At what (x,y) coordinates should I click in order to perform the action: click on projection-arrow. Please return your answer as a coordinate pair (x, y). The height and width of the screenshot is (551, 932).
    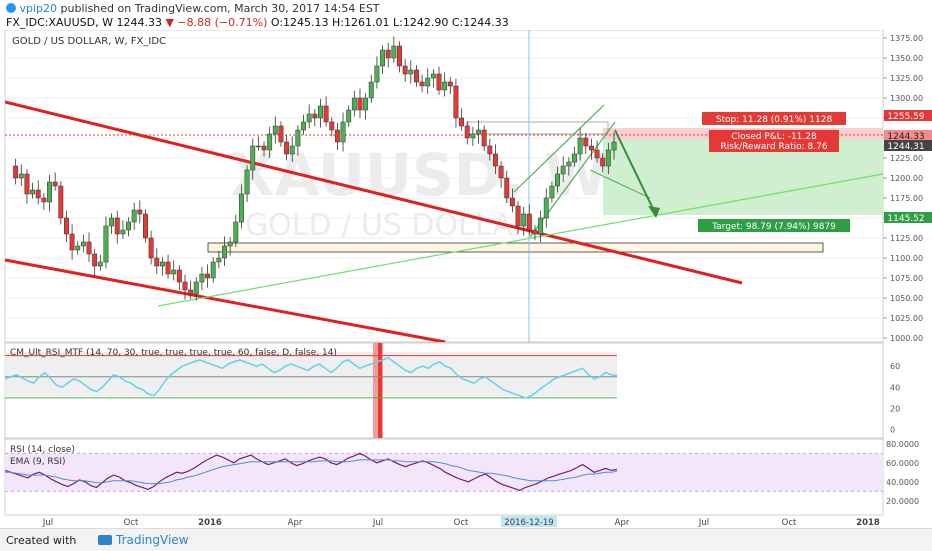
    Looking at the image, I should click on (635, 172).